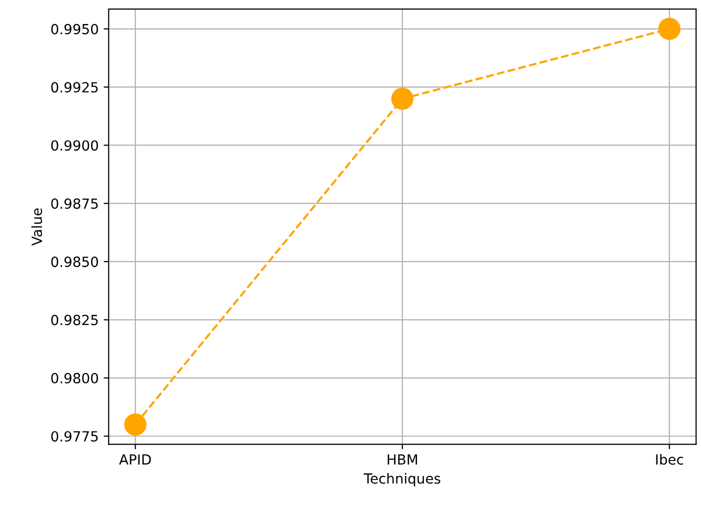  What do you see at coordinates (74, 378) in the screenshot?
I see `y-tick-label: 0.9800` at bounding box center [74, 378].